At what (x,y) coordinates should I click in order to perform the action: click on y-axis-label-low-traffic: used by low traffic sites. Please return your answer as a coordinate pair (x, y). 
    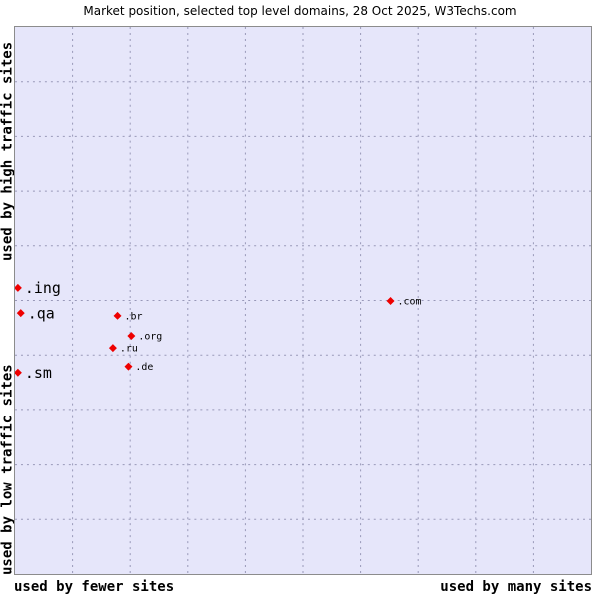
    Looking at the image, I should click on (8, 469).